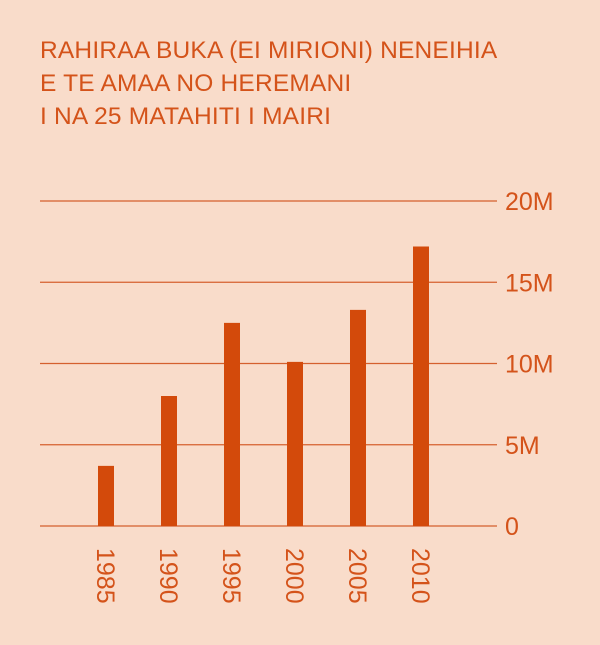 The height and width of the screenshot is (645, 600). I want to click on x-tick-label: 2005, so click(357, 576).